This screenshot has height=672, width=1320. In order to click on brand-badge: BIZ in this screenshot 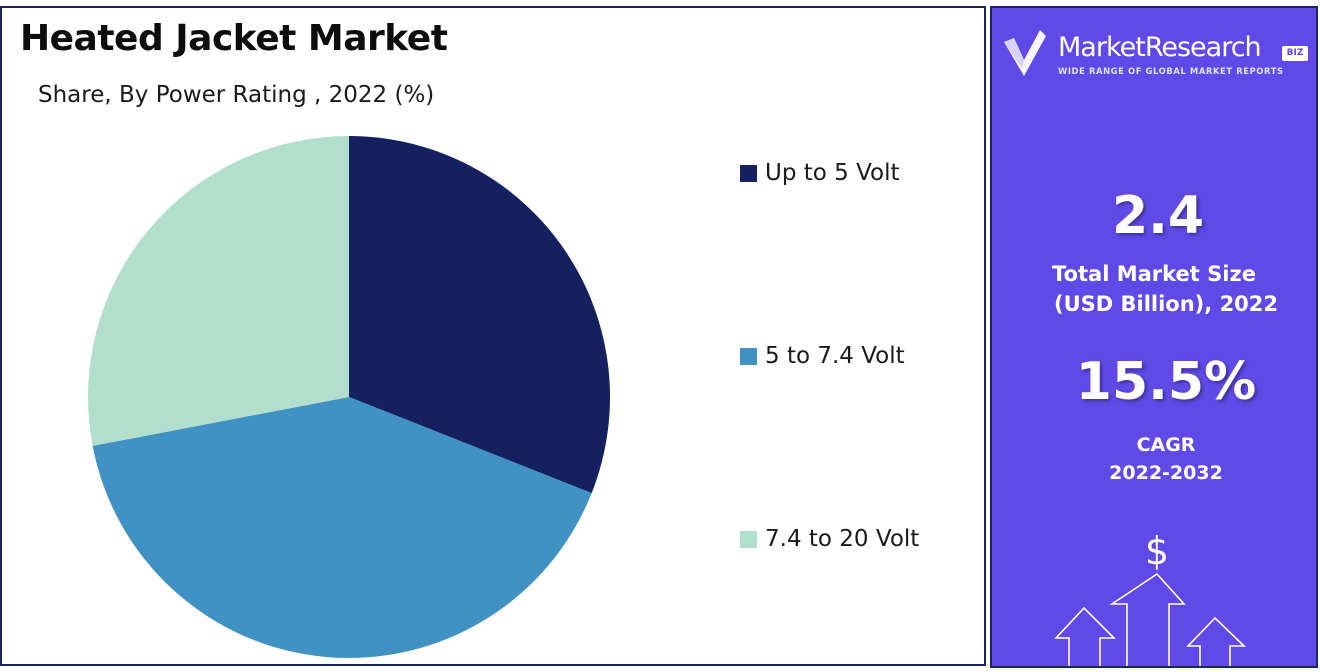, I will do `click(1295, 53)`.